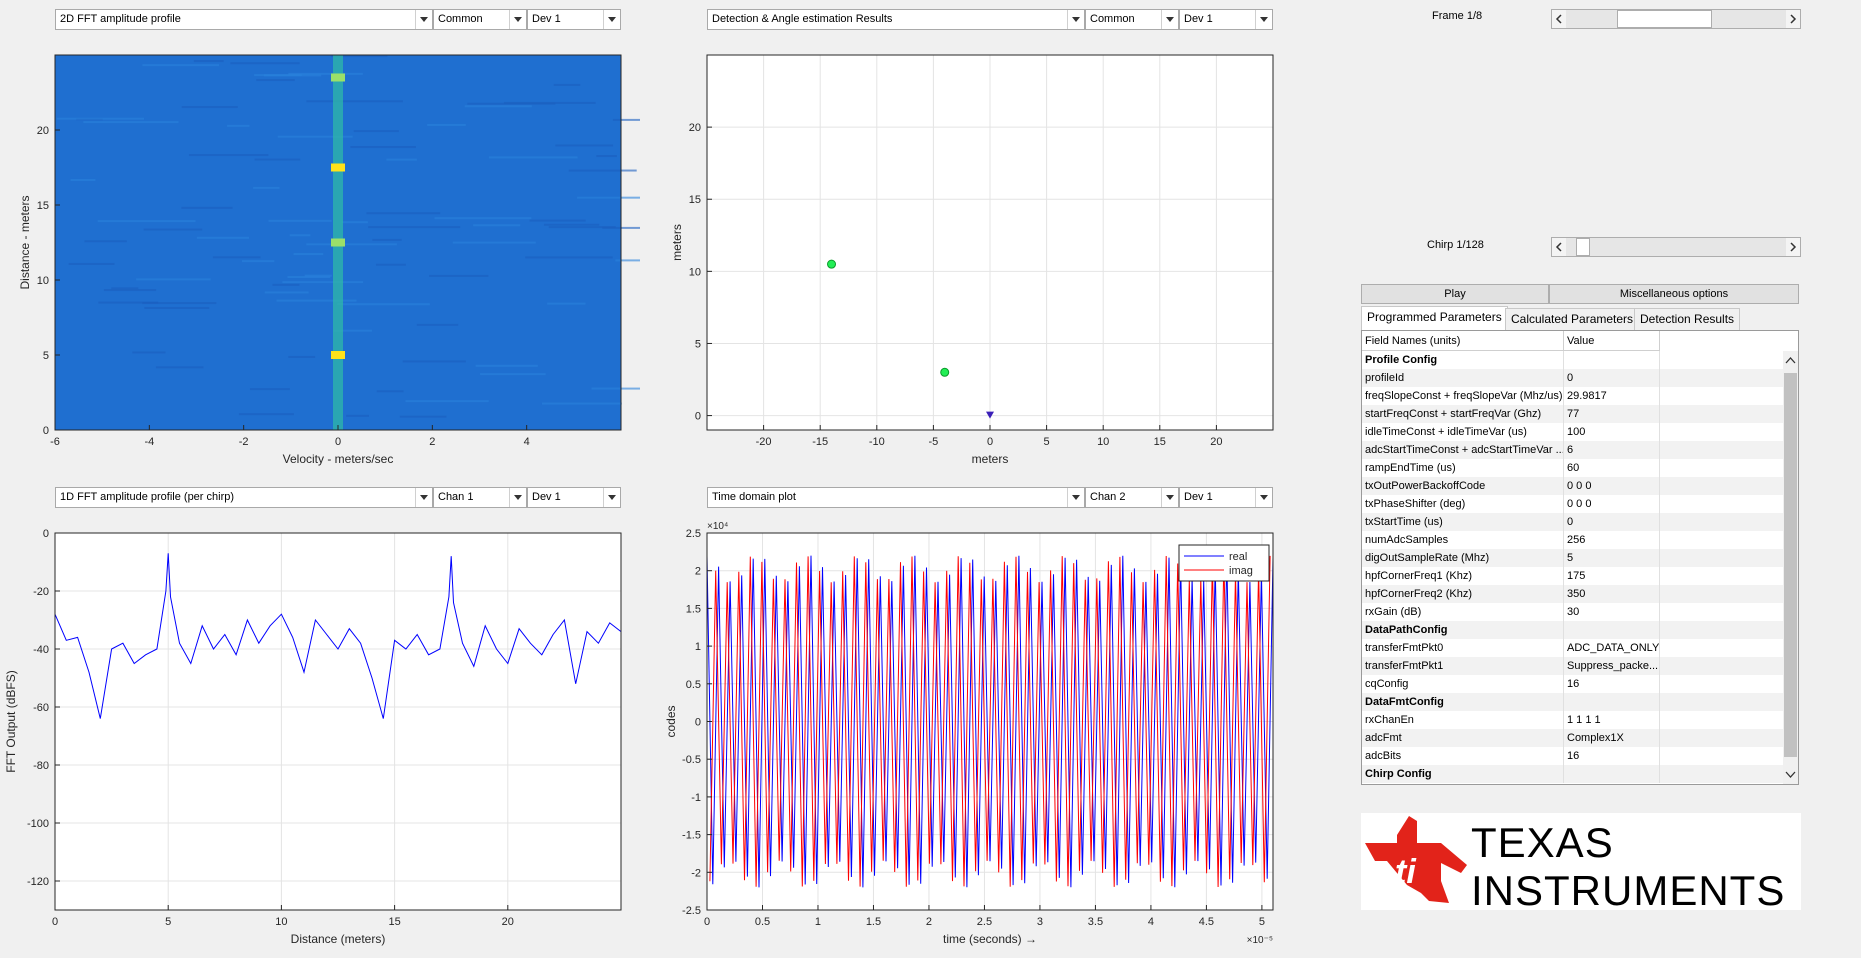  What do you see at coordinates (1580, 558) in the screenshot?
I see `table-row: digOutSampleRate (Mhz) 5` at bounding box center [1580, 558].